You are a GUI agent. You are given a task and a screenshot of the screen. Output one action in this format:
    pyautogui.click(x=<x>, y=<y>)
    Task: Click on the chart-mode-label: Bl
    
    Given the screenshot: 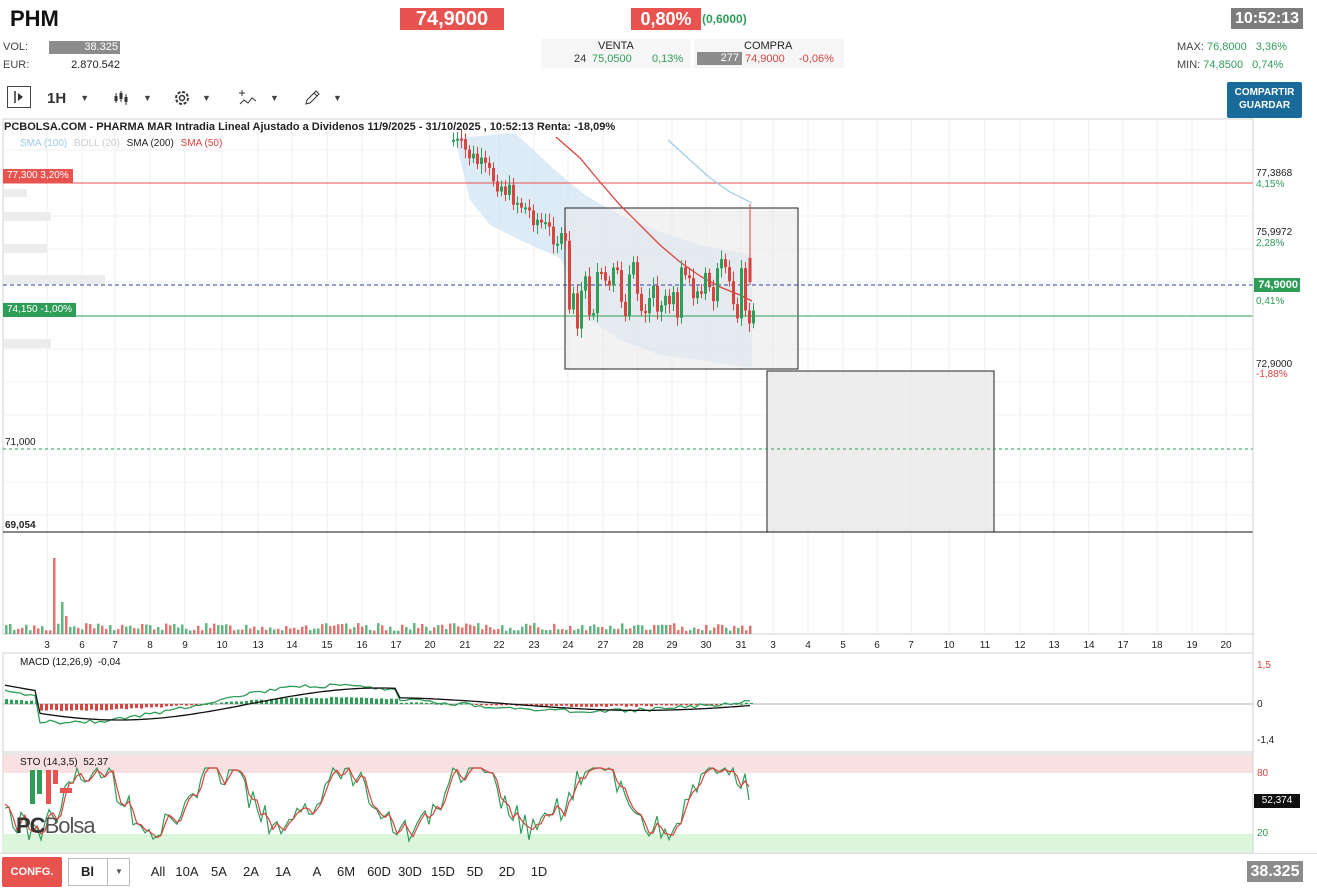 What is the action you would take?
    pyautogui.click(x=87, y=871)
    